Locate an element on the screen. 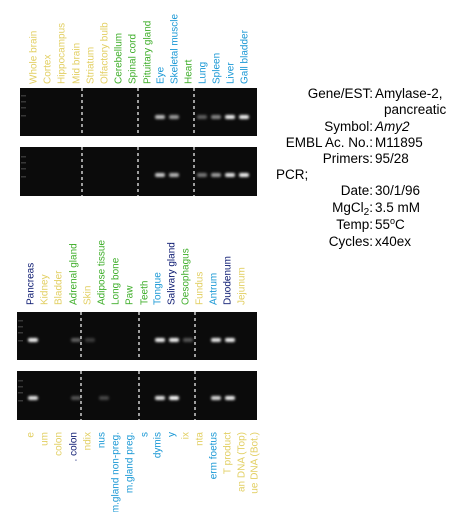  lane-label: Paw is located at coordinates (130, 295).